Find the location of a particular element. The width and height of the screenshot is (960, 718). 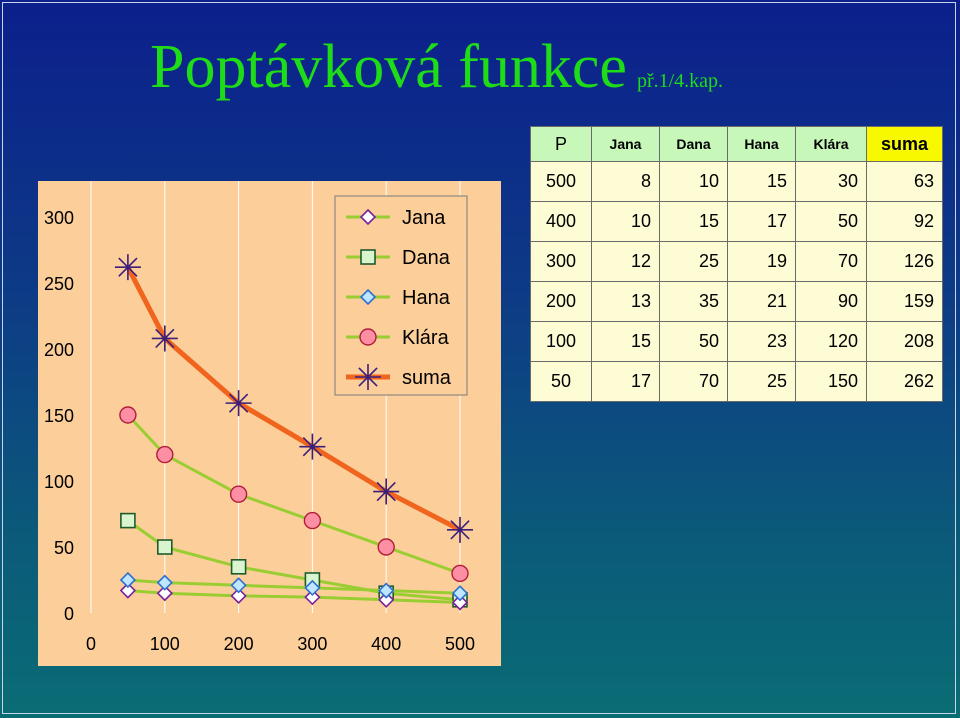

quantity-cell: 35 is located at coordinates (693, 301).